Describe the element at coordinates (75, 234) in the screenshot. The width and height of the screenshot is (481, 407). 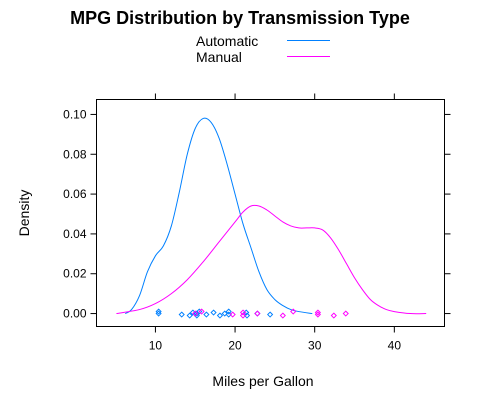
I see `y-tick-label: 0.04` at that location.